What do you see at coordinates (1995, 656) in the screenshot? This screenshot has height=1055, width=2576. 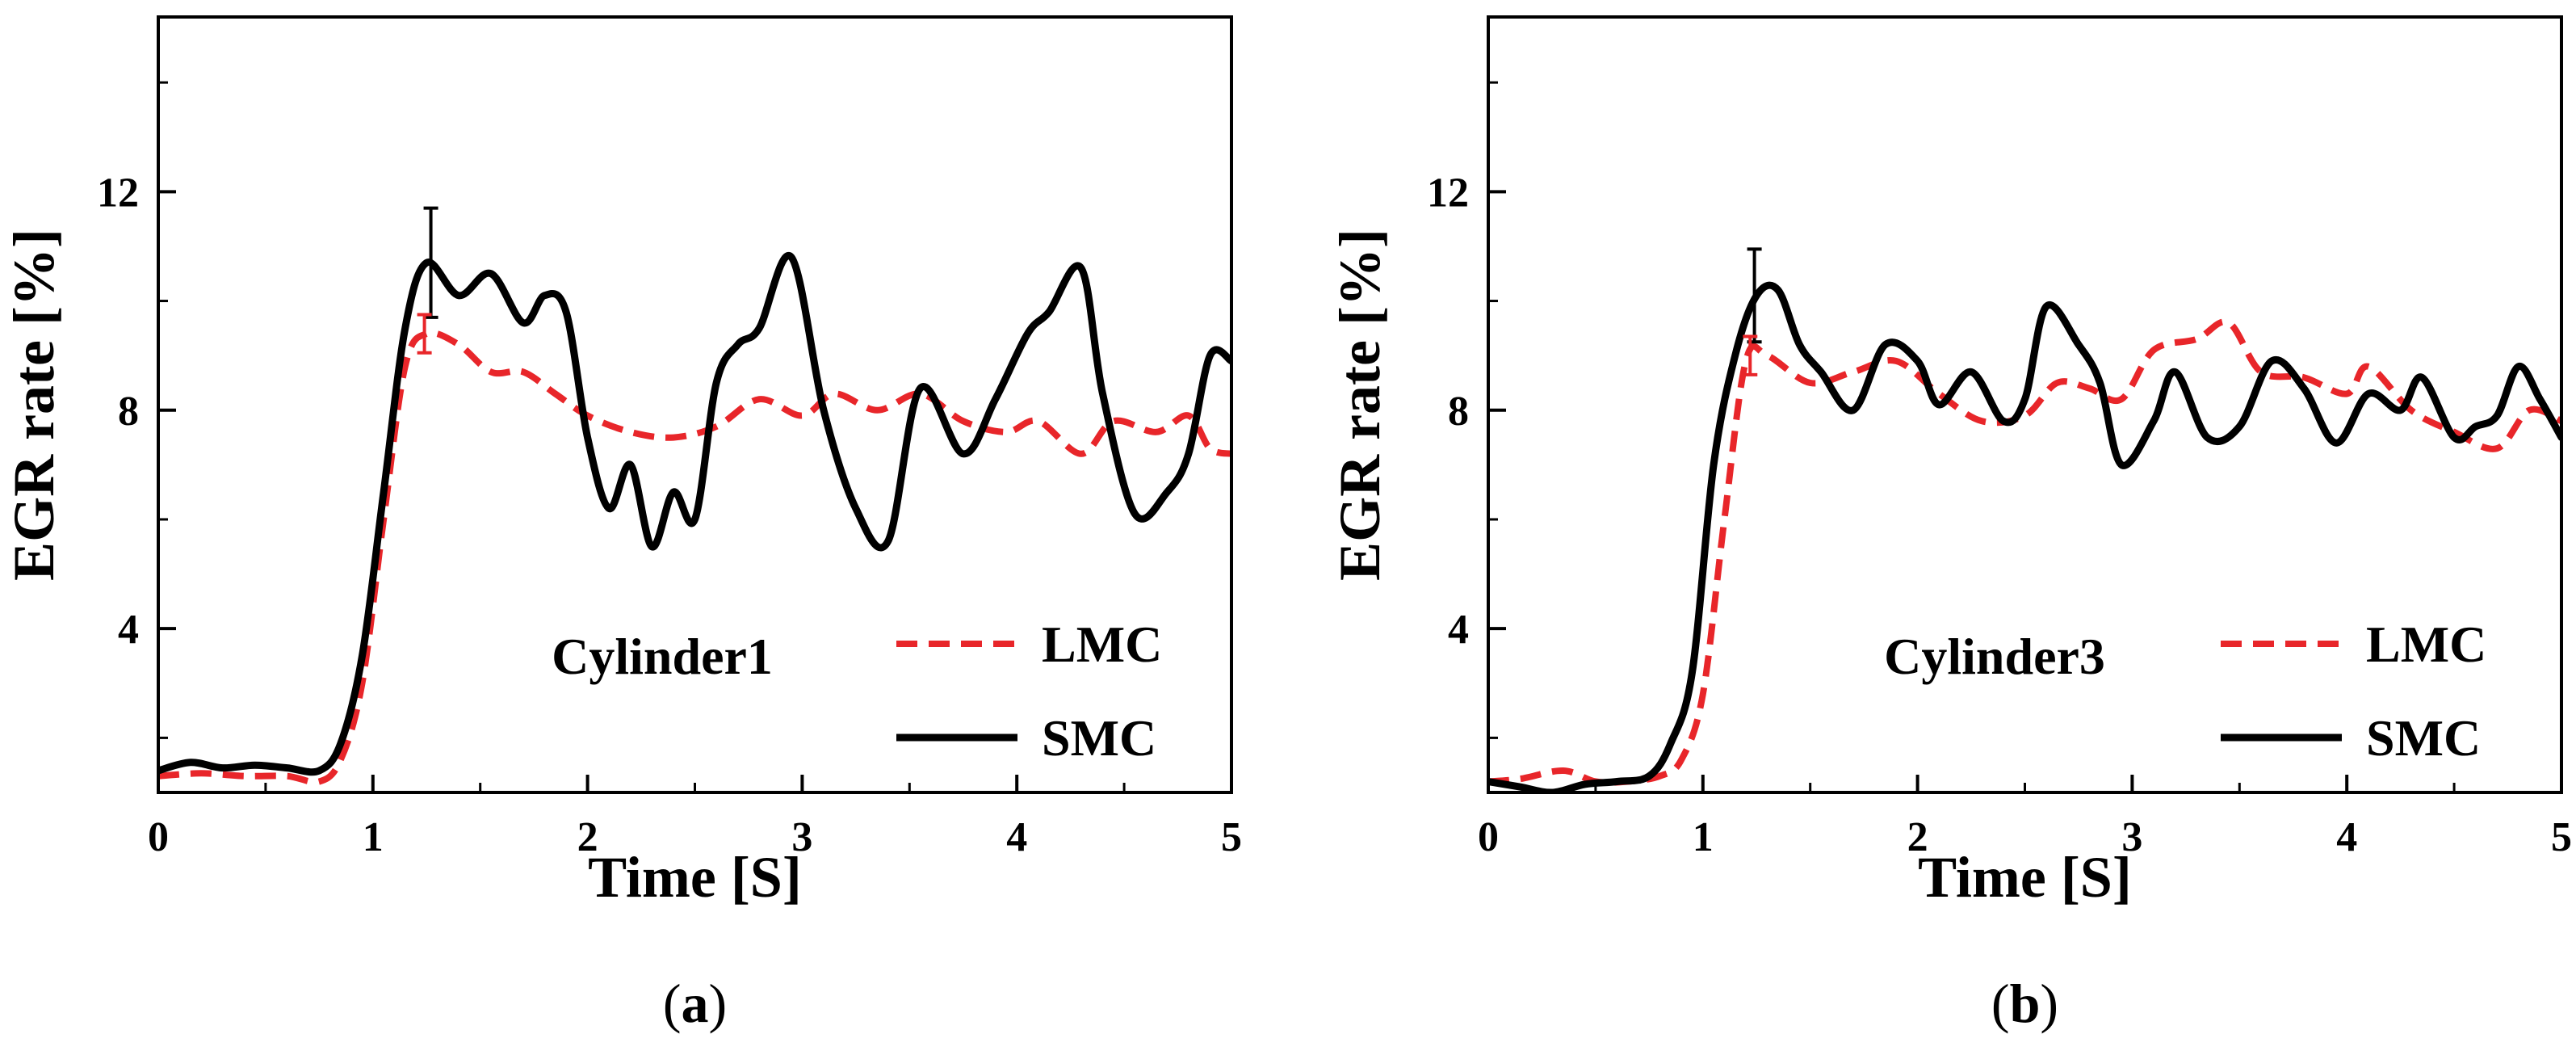 I see `cylinder-annotation: Cylinder3` at bounding box center [1995, 656].